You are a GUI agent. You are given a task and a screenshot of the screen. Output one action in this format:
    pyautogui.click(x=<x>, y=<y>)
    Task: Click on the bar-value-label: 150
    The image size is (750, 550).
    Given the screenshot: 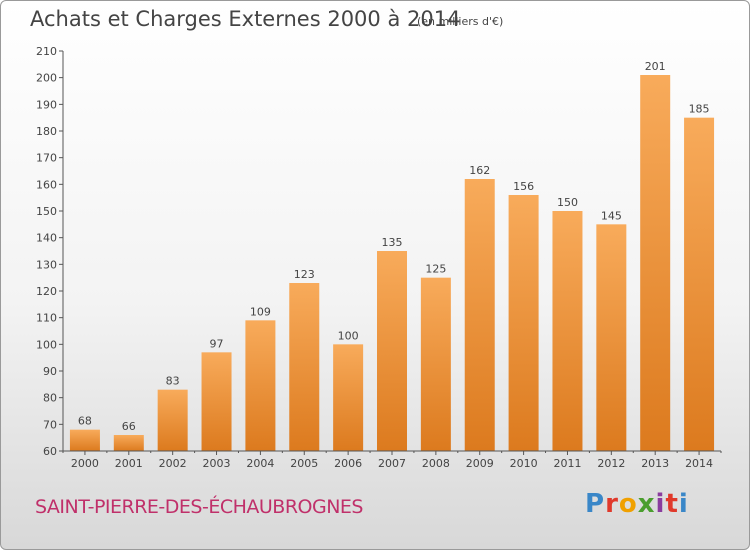 What is the action you would take?
    pyautogui.click(x=567, y=202)
    